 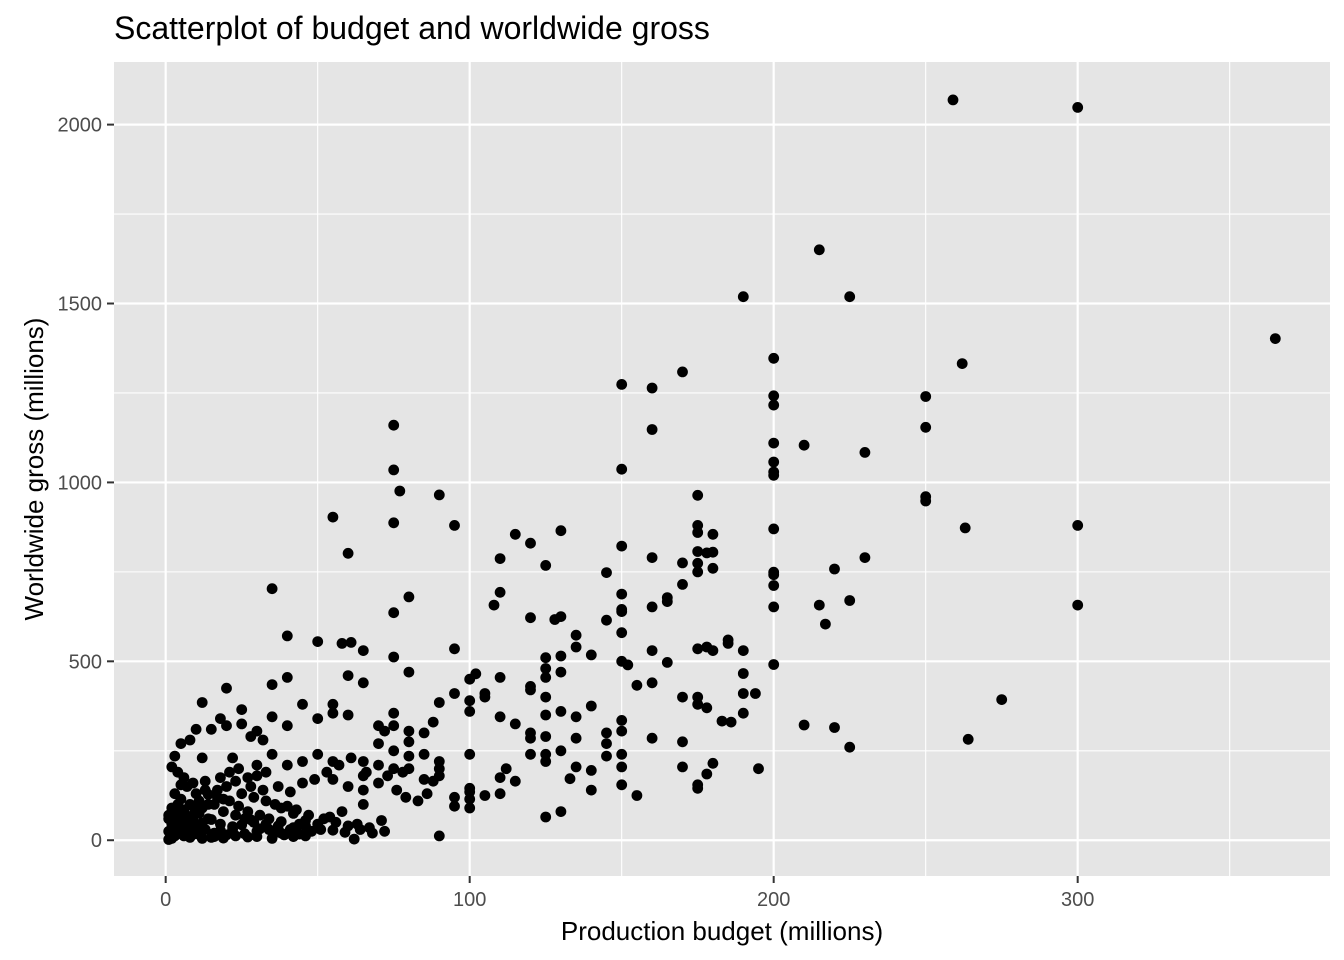 I want to click on x-tick-label: 300, so click(x=1077, y=900).